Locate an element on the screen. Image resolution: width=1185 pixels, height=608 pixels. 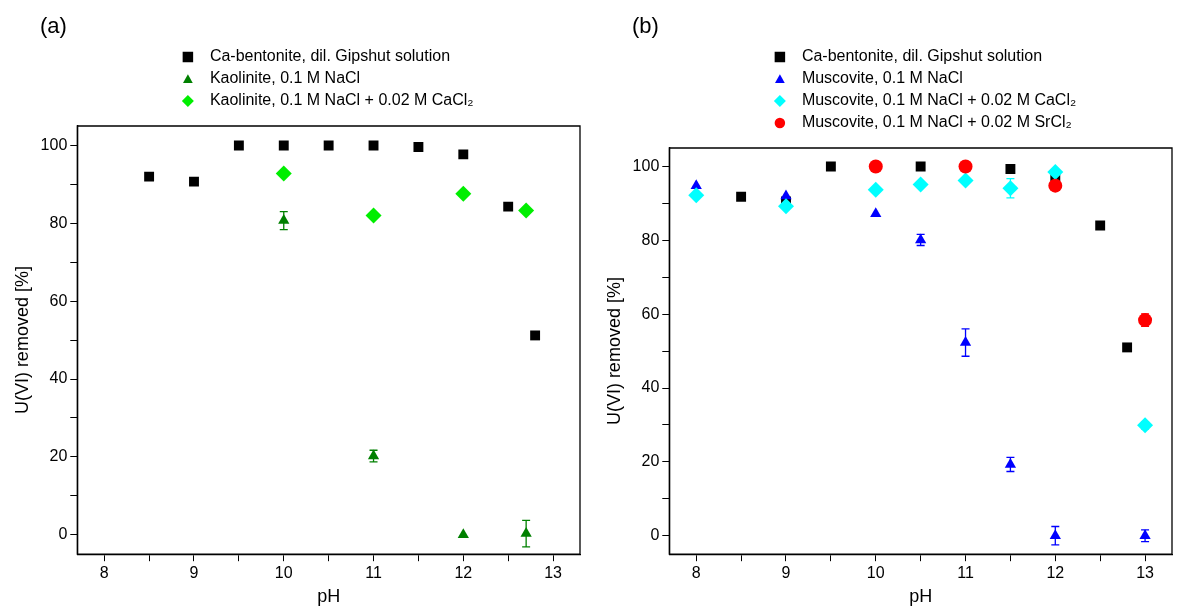
legend-label: Muscovite, 0.1 M NaCl + 0.02 M SrCl₂ is located at coordinates (936, 122).